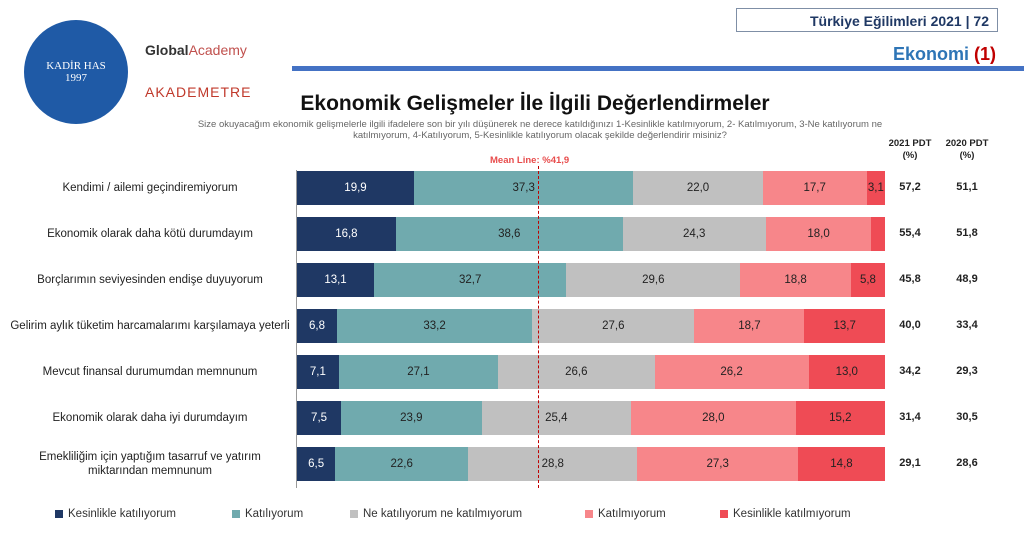 The width and height of the screenshot is (1024, 557). What do you see at coordinates (818, 234) in the screenshot?
I see `bar-segment: 18,0` at bounding box center [818, 234].